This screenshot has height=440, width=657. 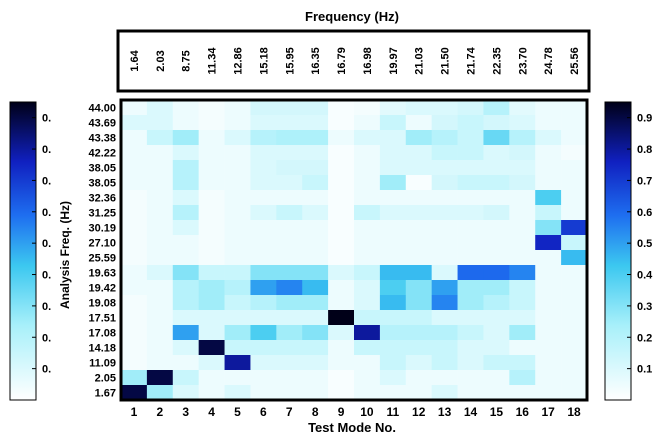 I want to click on x-tick-label: 3, so click(x=185, y=412).